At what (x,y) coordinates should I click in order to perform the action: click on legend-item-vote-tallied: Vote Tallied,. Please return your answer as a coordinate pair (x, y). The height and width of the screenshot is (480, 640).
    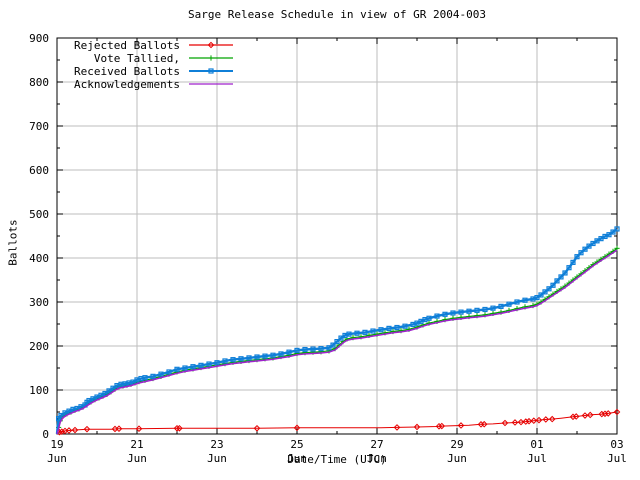
    Looking at the image, I should click on (163, 58).